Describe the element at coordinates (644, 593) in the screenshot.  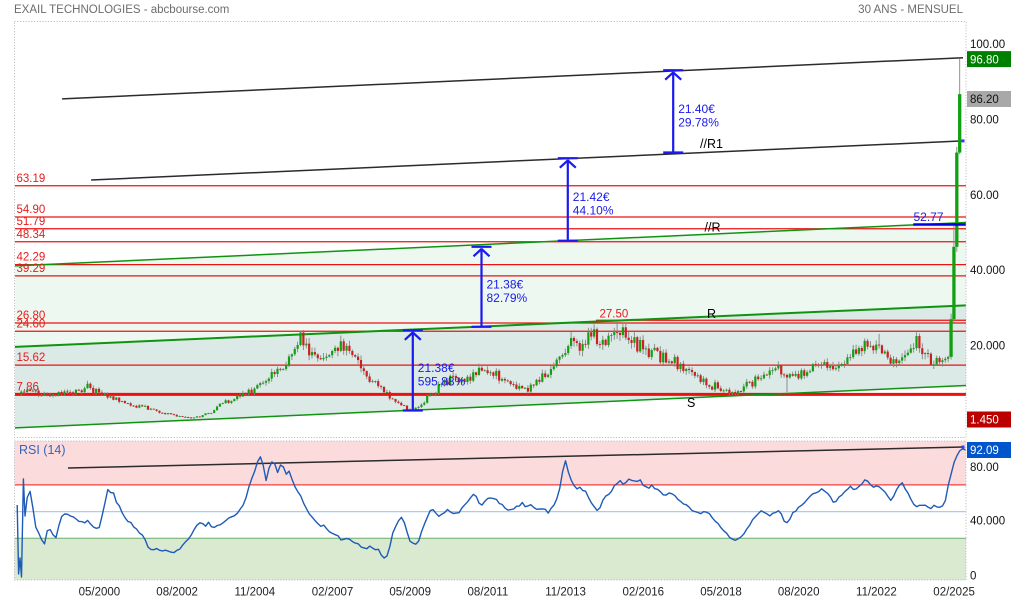
I see `svg-text: 02/2016` at that location.